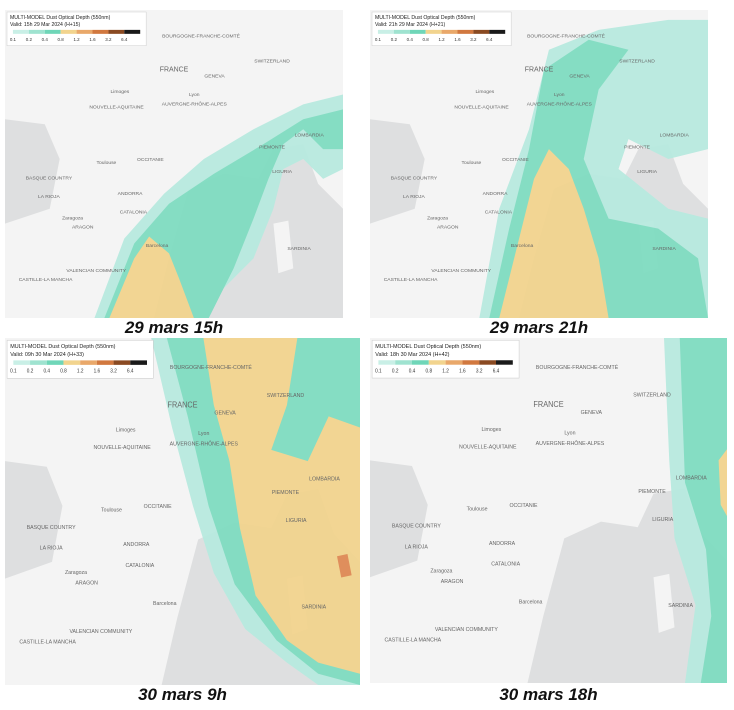 Image resolution: width=734 pixels, height=710 pixels. What do you see at coordinates (51, 549) in the screenshot?
I see `place-label: LA RIOJA` at bounding box center [51, 549].